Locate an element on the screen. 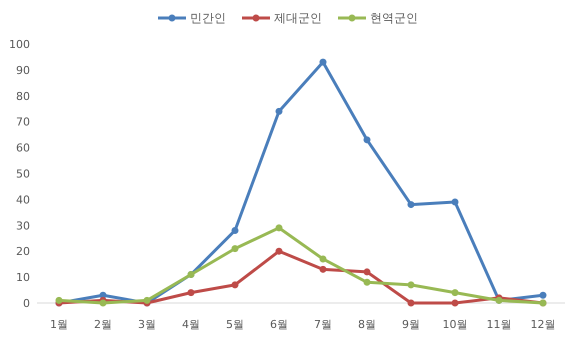 This screenshot has width=578, height=341. y-tick-label: 40 is located at coordinates (23, 199).